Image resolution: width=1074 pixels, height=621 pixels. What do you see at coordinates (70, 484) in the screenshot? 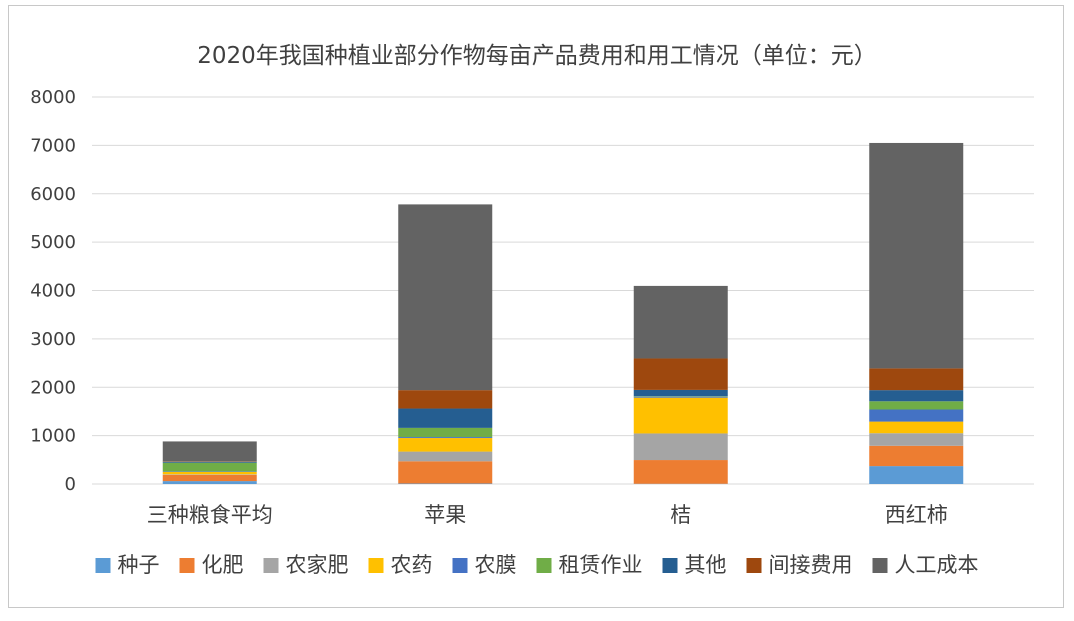
I see `y-tick-label: 0` at bounding box center [70, 484].